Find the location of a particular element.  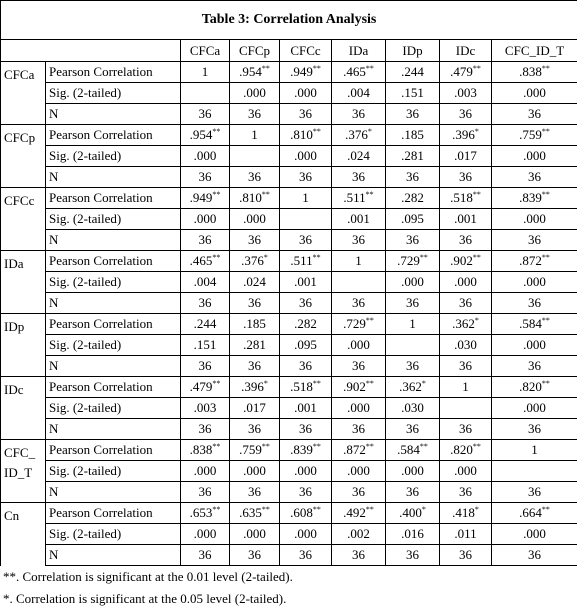

value-cell: .004 is located at coordinates (358, 93).